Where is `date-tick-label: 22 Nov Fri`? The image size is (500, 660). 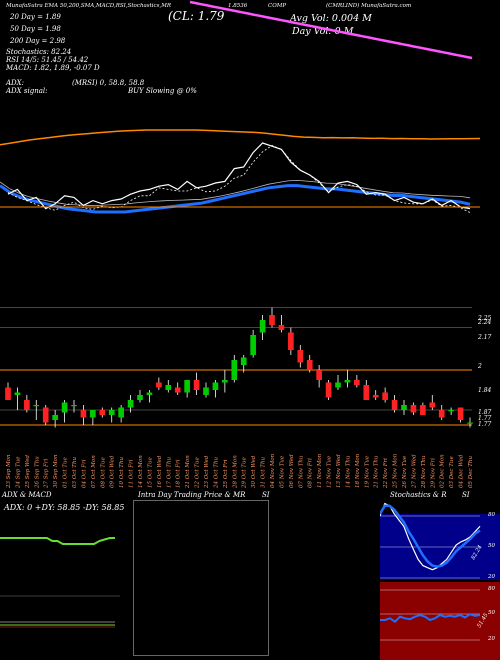
date-tick-label: 22 Nov Fri is located at coordinates (386, 473).